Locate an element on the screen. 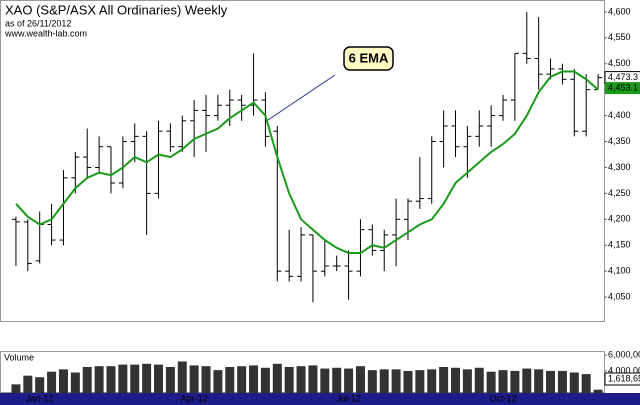 The width and height of the screenshot is (640, 405). annotation: 6 EMA is located at coordinates (369, 57).